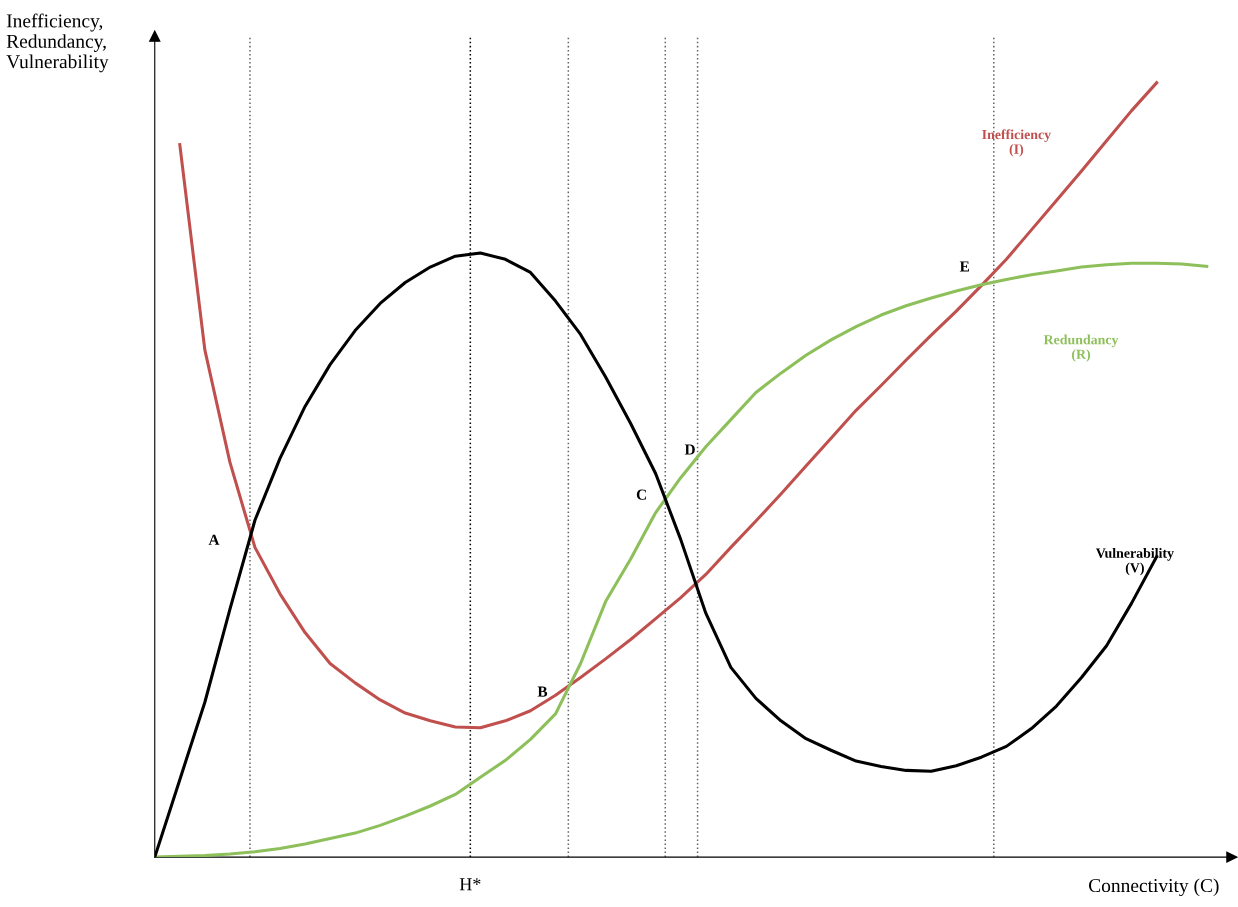  What do you see at coordinates (470, 884) in the screenshot?
I see `text: H*` at bounding box center [470, 884].